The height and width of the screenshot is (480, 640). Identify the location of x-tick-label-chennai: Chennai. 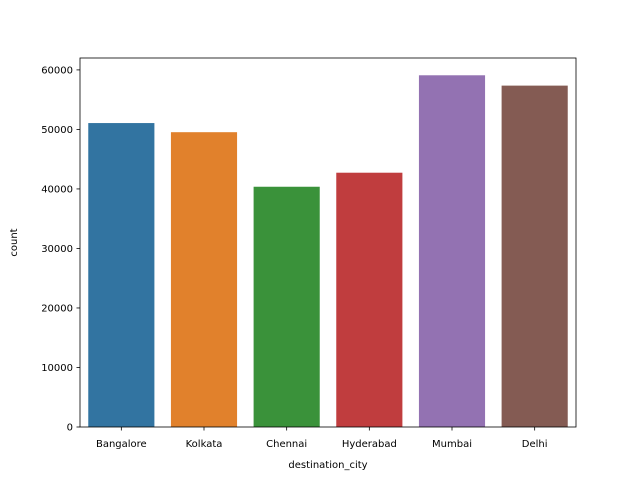
(286, 444).